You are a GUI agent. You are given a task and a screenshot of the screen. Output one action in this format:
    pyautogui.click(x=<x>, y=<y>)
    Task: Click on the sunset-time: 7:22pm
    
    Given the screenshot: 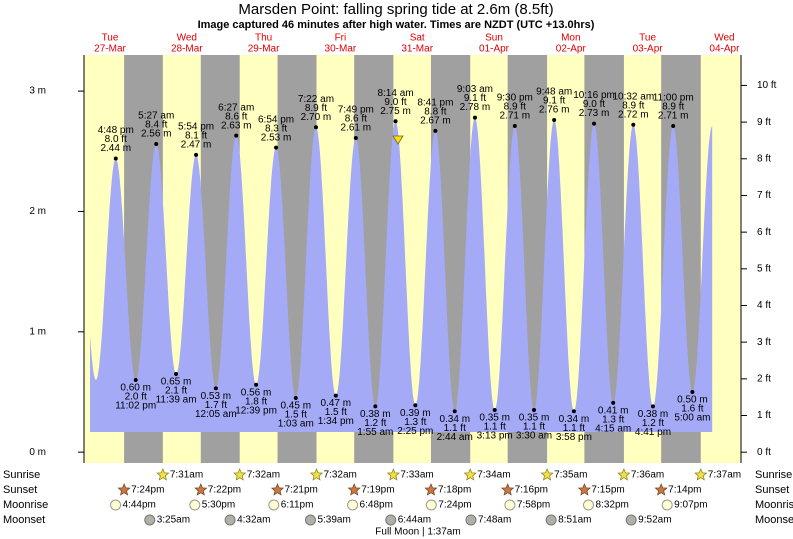 What is the action you would take?
    pyautogui.click(x=224, y=490)
    